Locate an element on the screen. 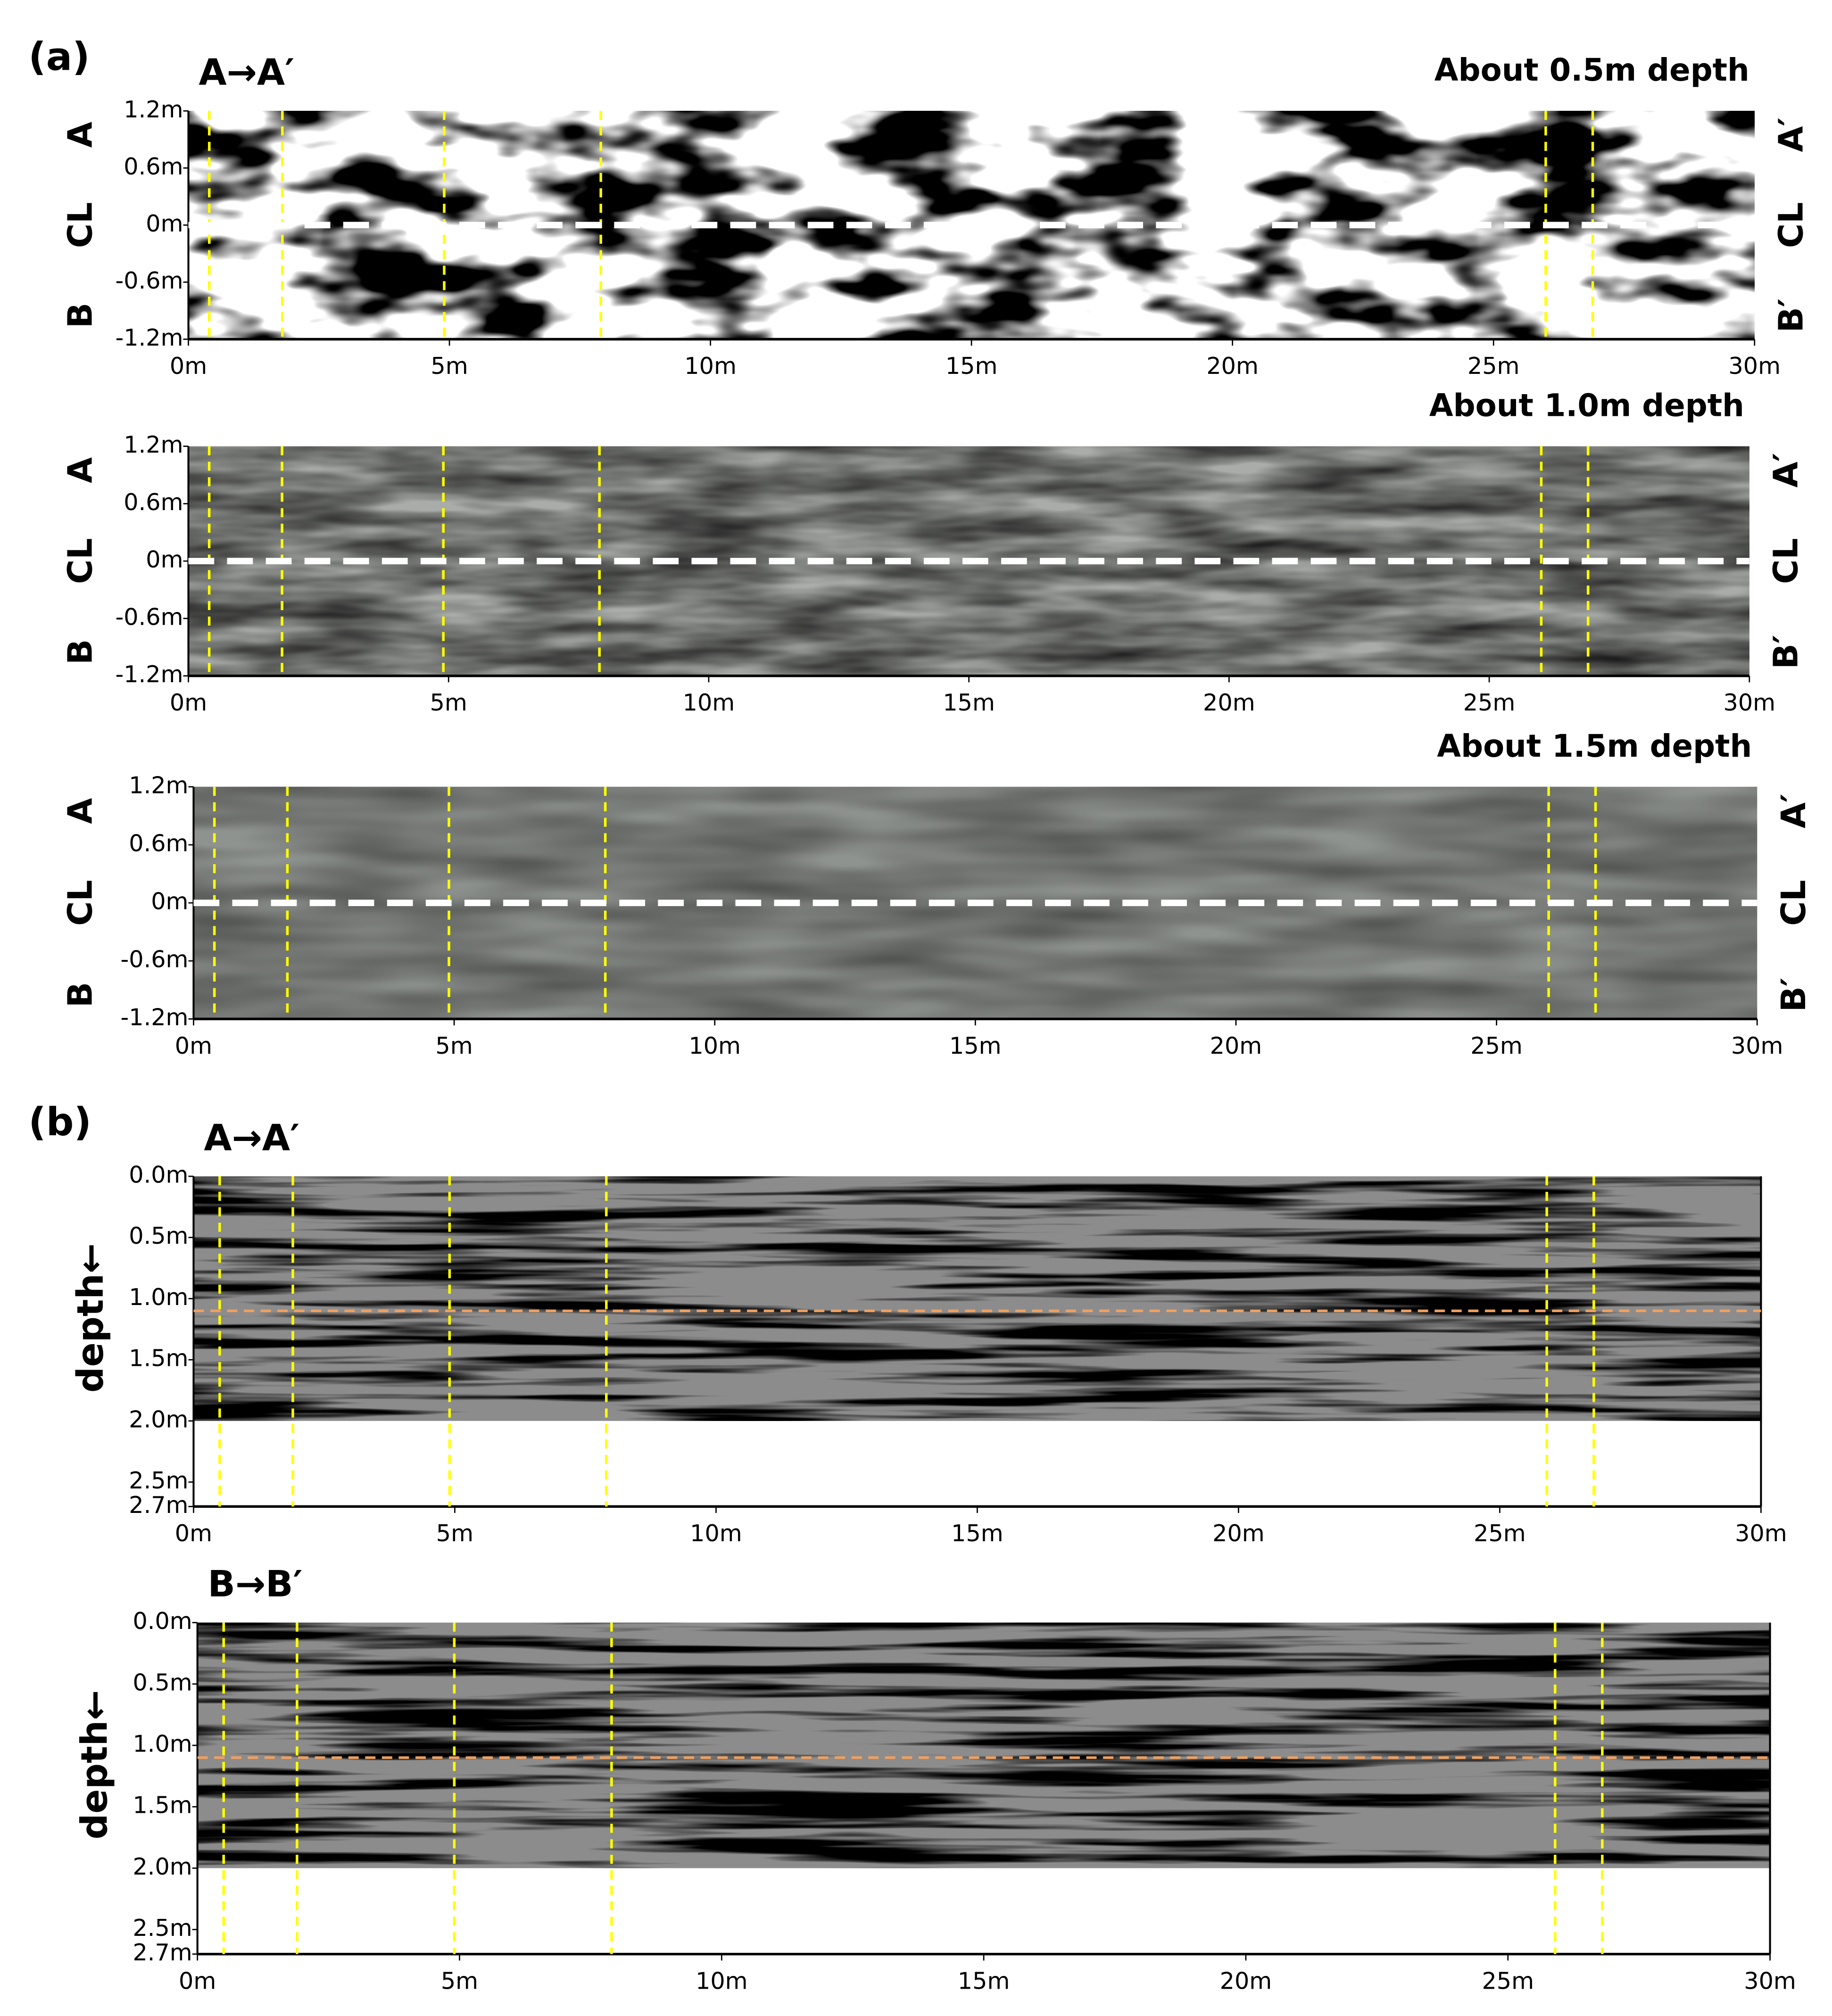 This screenshot has height=2016, width=1832. annotation: B→B′ is located at coordinates (256, 1584).